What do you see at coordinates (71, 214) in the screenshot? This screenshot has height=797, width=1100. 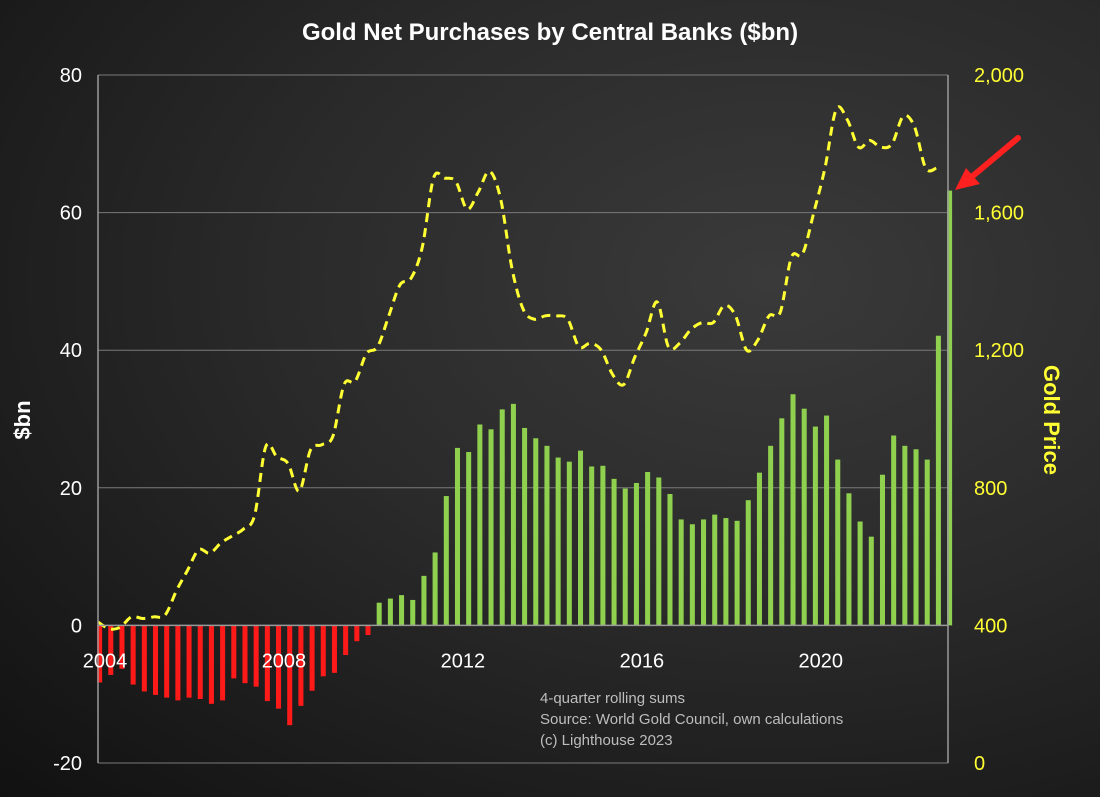 I see `y-tick-label-left: 60` at bounding box center [71, 214].